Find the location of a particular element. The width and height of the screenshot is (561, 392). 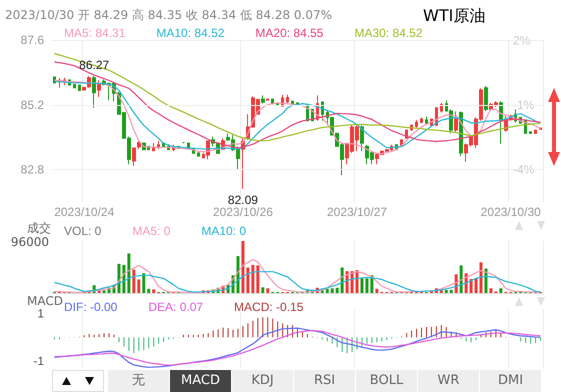

y-tick-label: 82.8 is located at coordinates (32, 169).